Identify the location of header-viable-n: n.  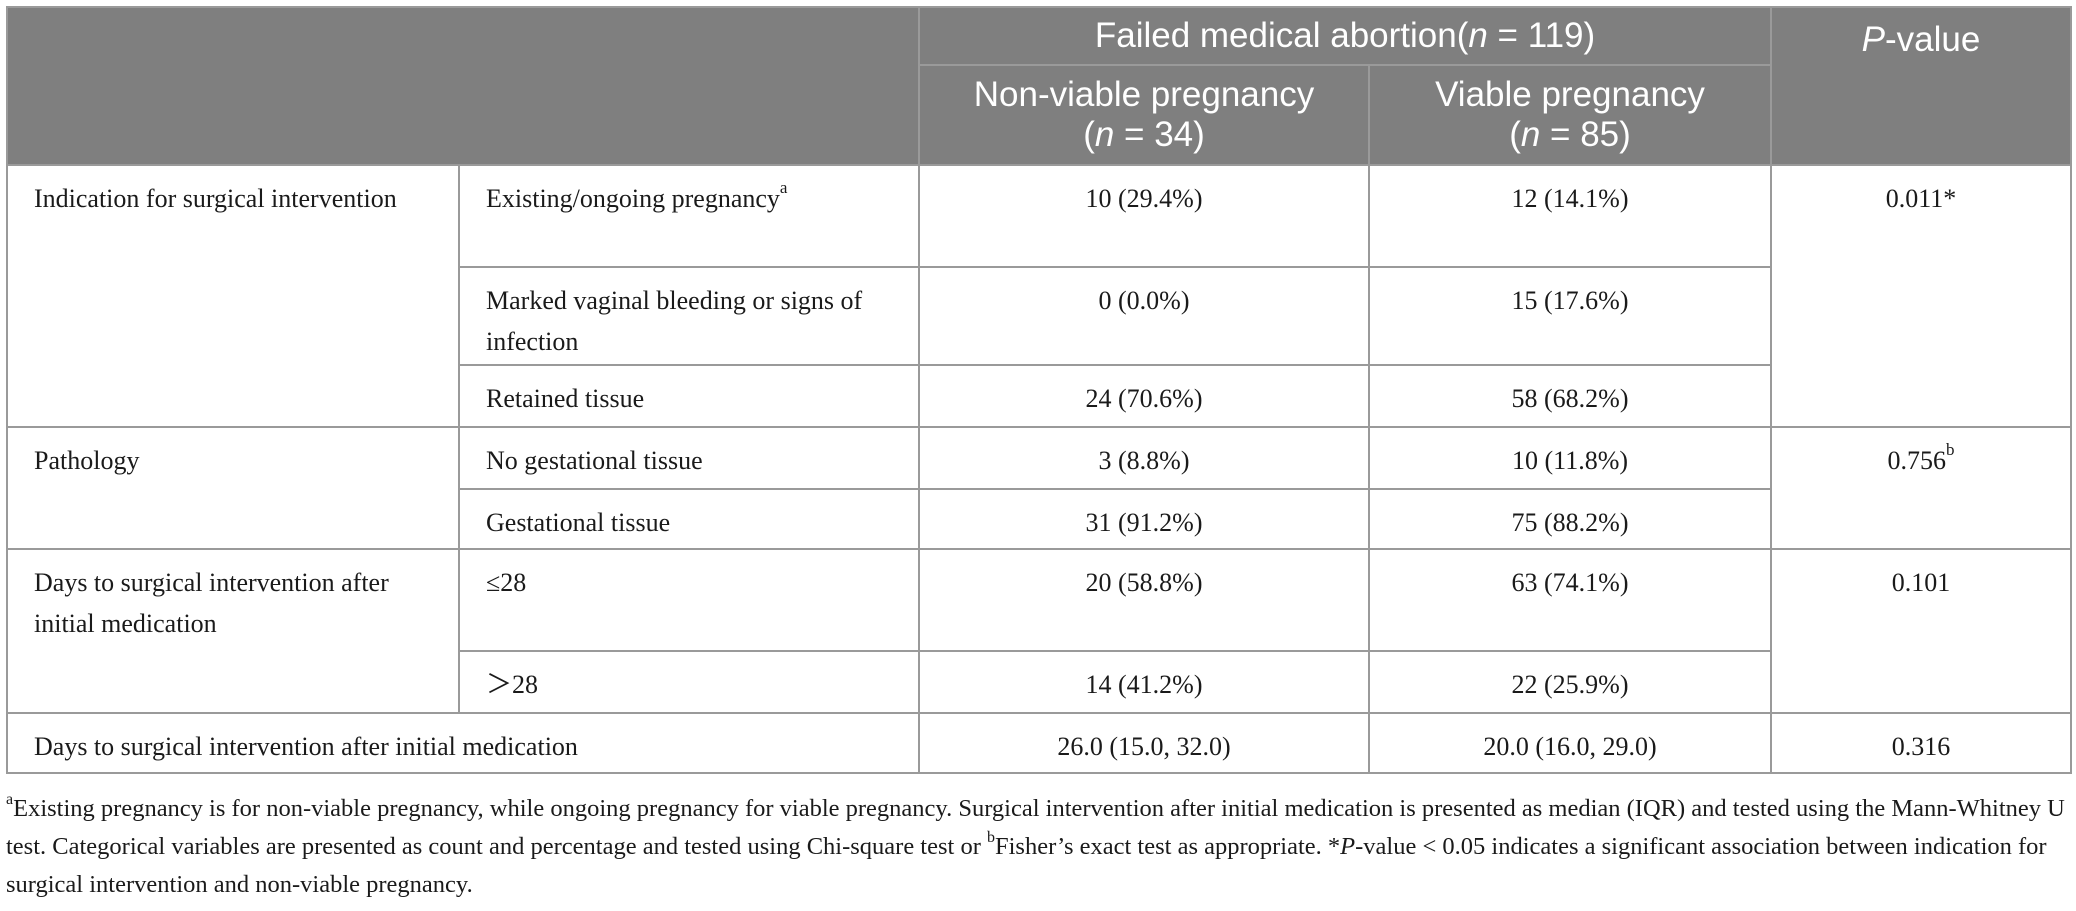
(1530, 134).